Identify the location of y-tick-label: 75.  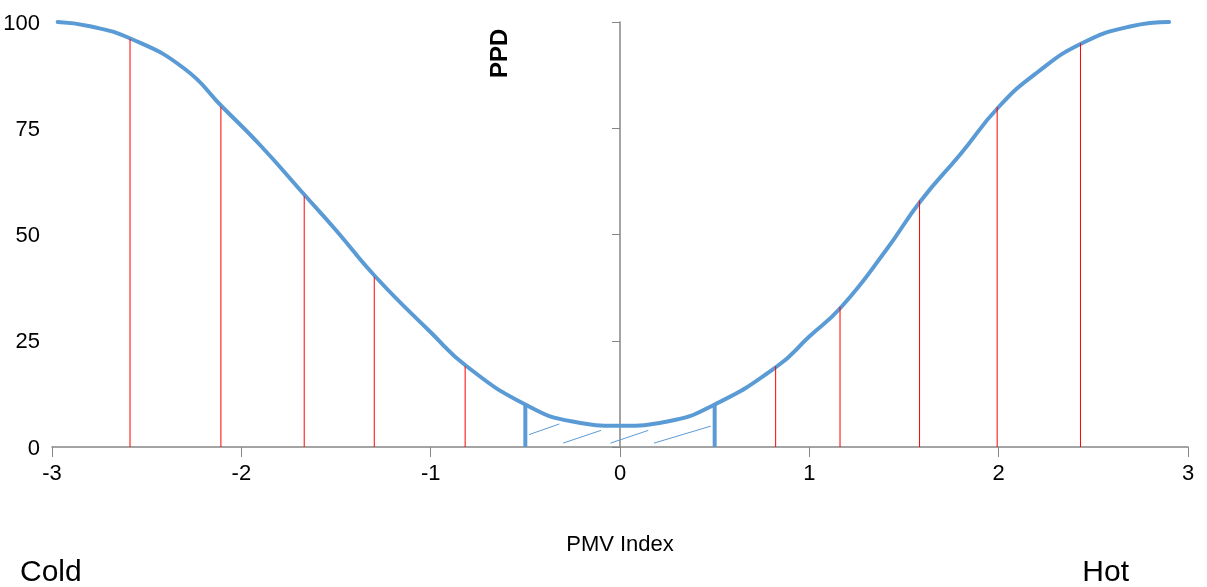
(27, 128).